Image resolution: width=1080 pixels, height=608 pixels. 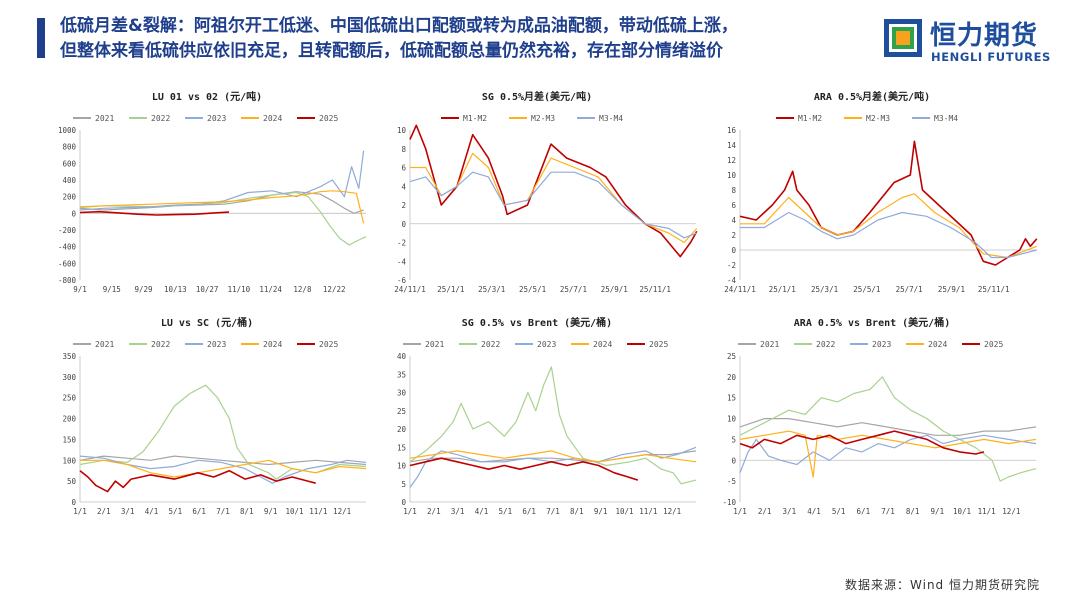 What do you see at coordinates (401, 243) in the screenshot?
I see `y-tick-label: -2` at bounding box center [401, 243].